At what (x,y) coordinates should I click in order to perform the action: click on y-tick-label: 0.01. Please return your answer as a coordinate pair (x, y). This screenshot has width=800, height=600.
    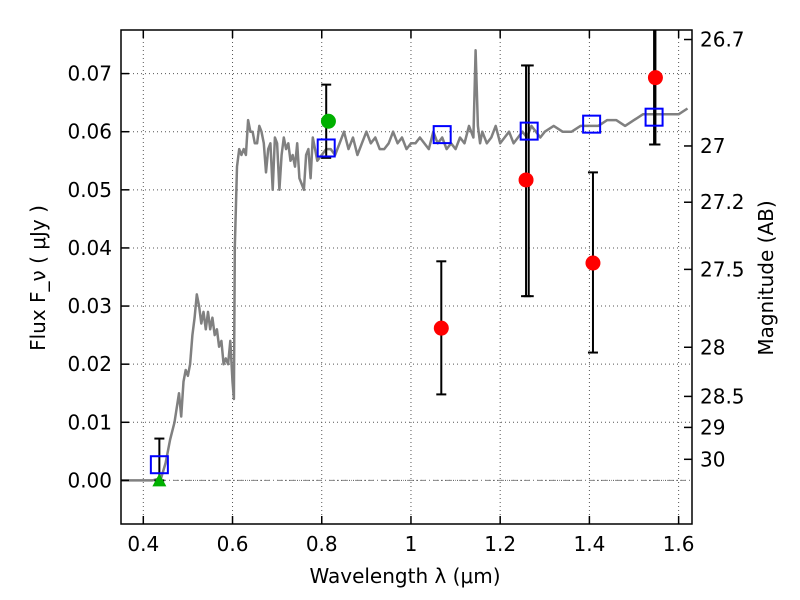
    Looking at the image, I should click on (89, 422).